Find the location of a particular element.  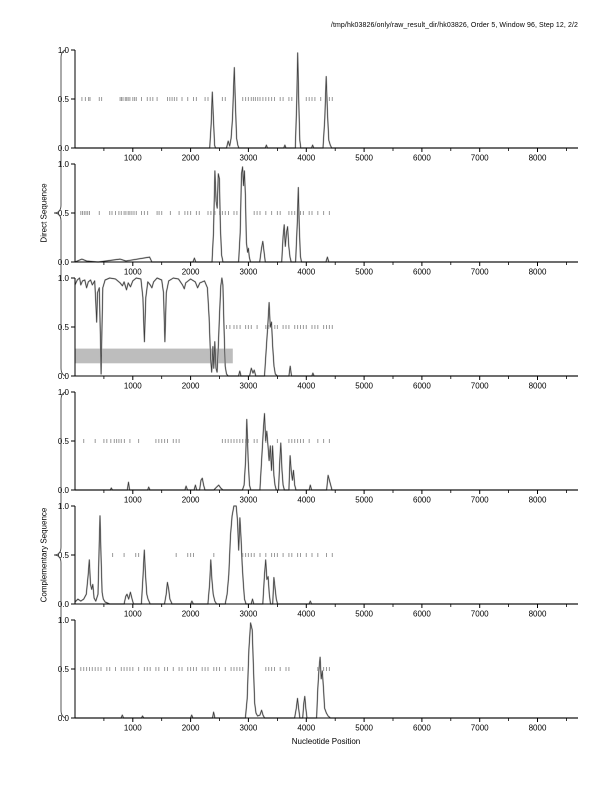

complementary-sequence-brace is located at coordinates (60, 555).